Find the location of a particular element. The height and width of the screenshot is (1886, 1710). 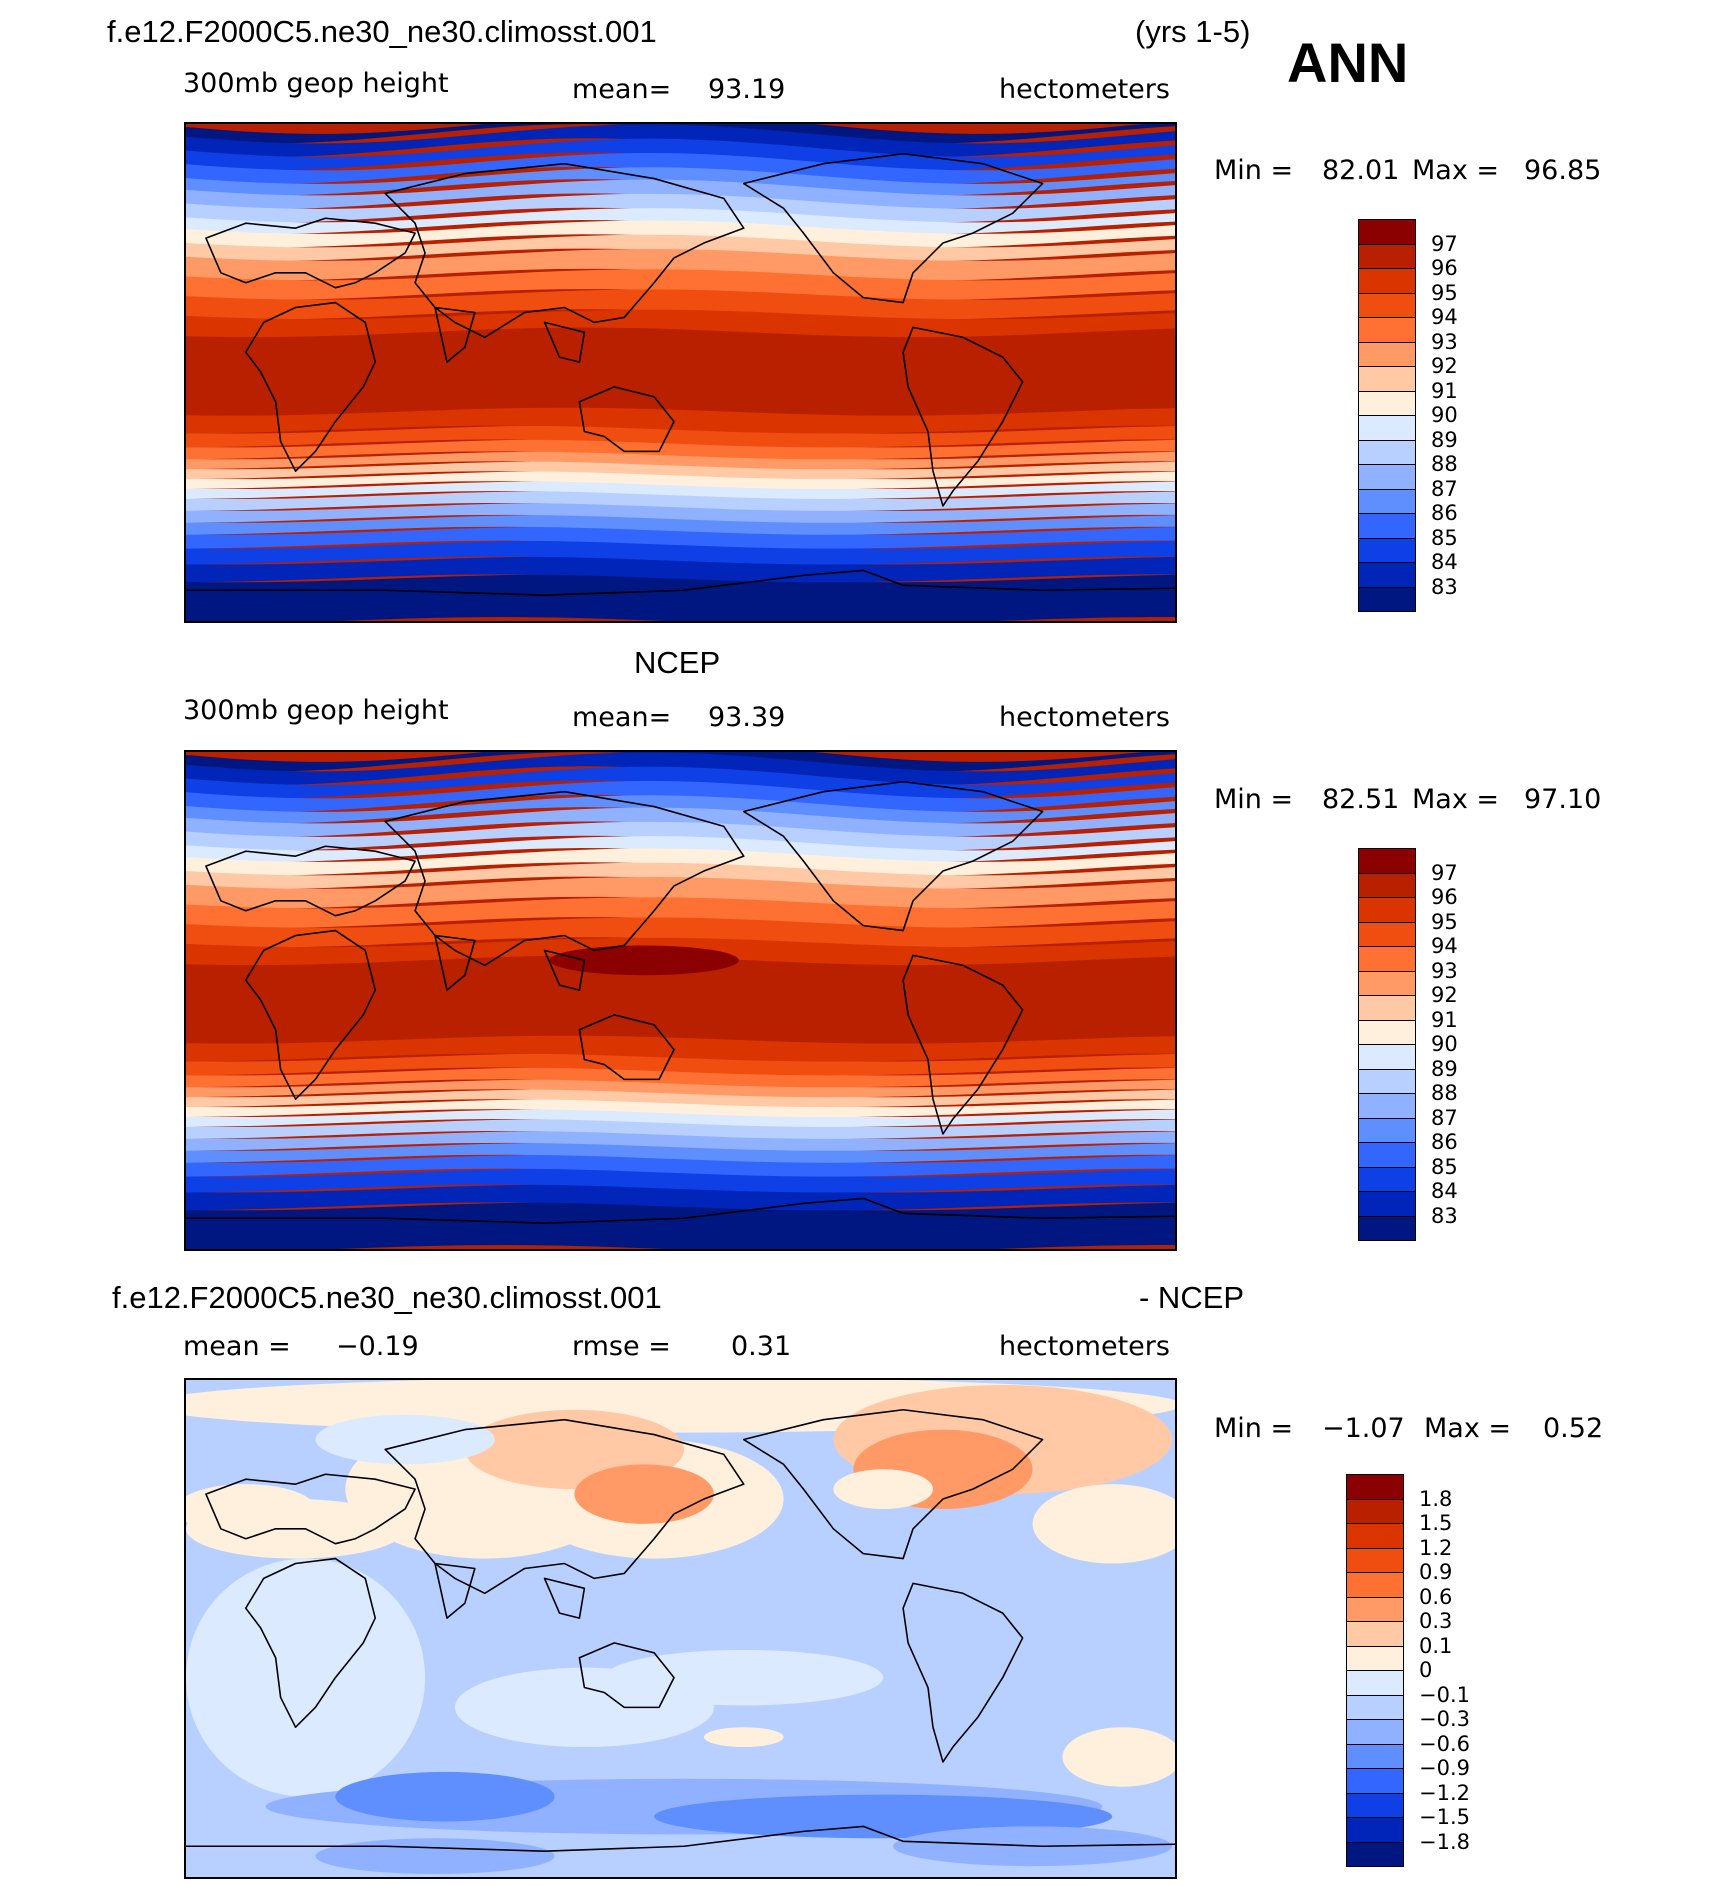

panel1-min-value: 82.01 is located at coordinates (1361, 170).